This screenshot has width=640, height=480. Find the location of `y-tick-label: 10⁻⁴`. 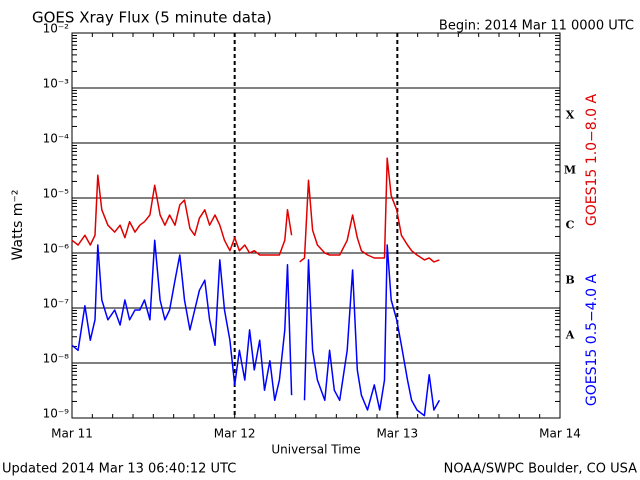

y-tick-label: 10⁻⁴ is located at coordinates (56, 139).